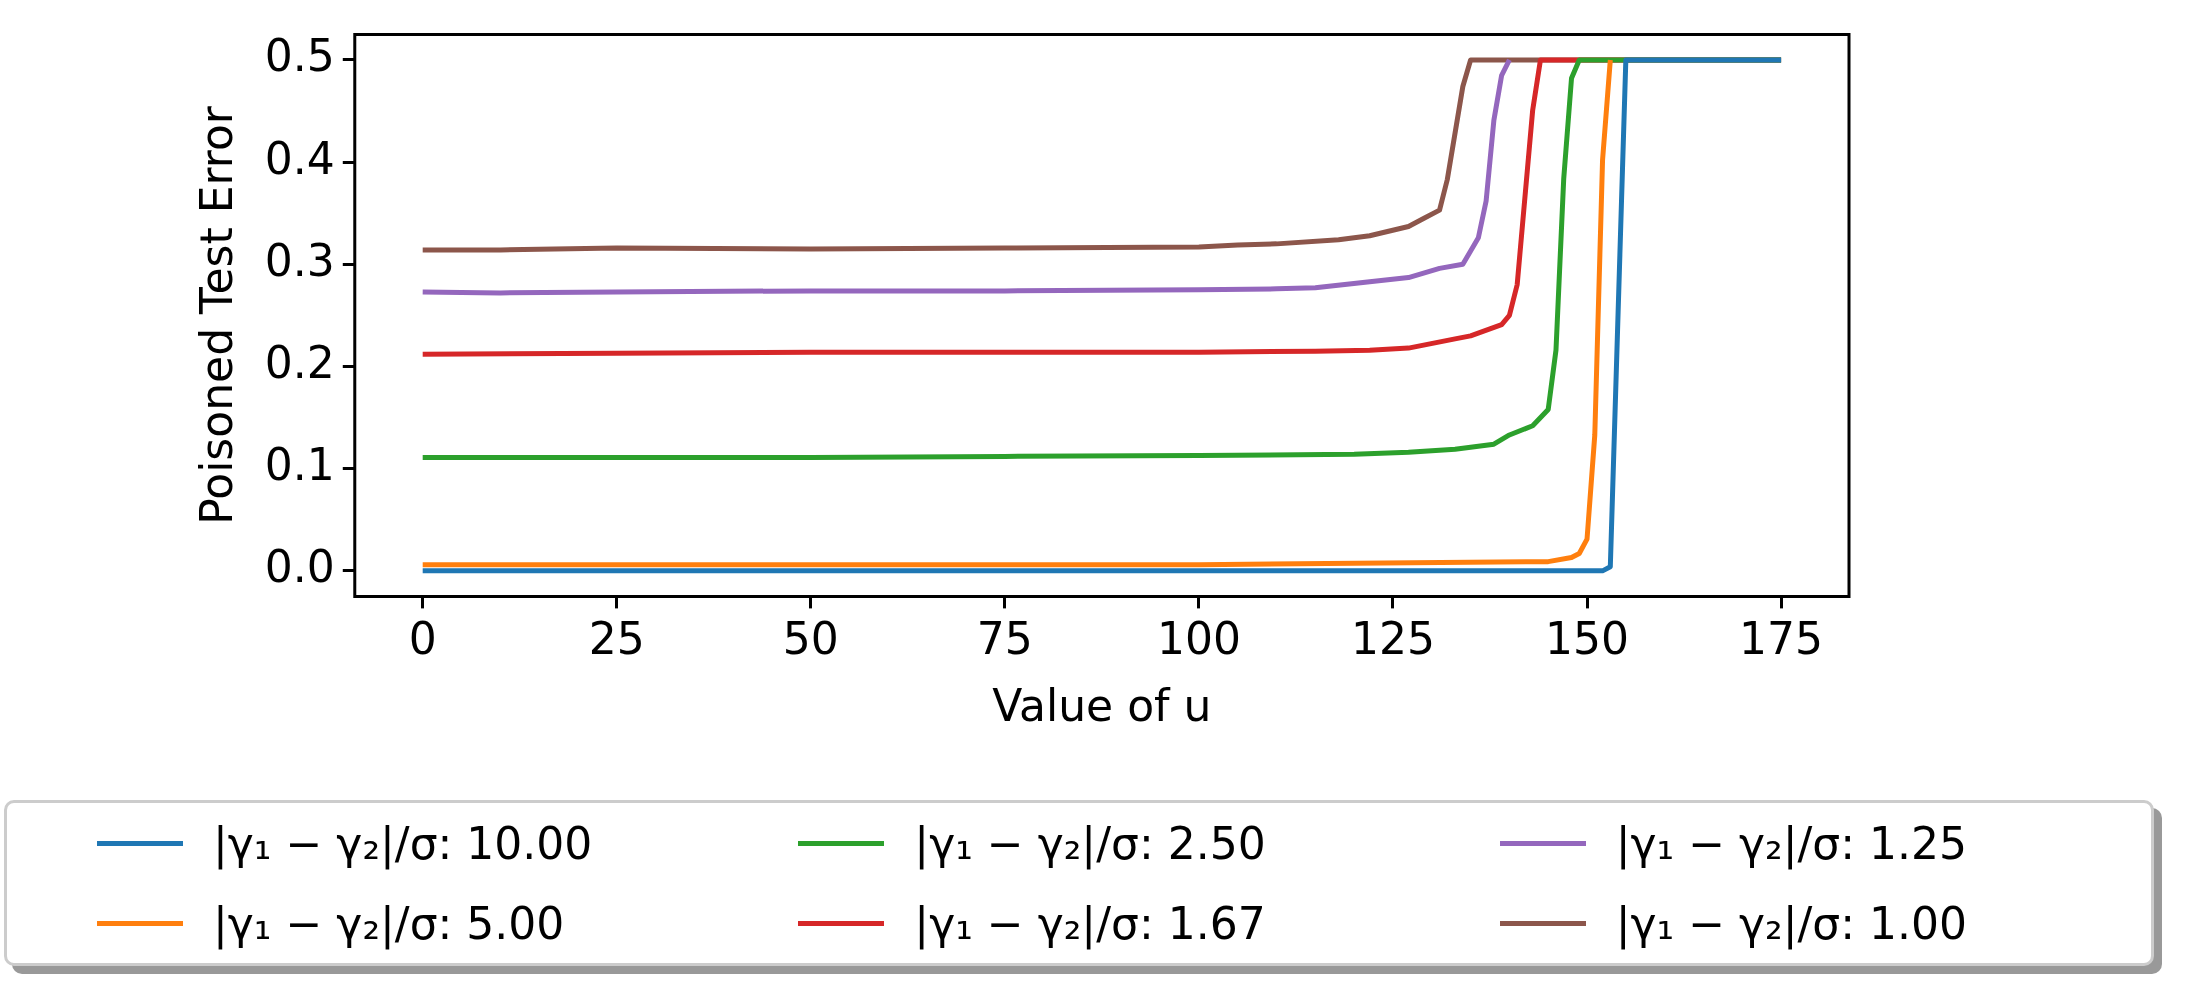 This screenshot has height=1002, width=2201. Describe the element at coordinates (1791, 843) in the screenshot. I see `legend-label: |γ₁ − γ₂|/σ: 1.25` at that location.